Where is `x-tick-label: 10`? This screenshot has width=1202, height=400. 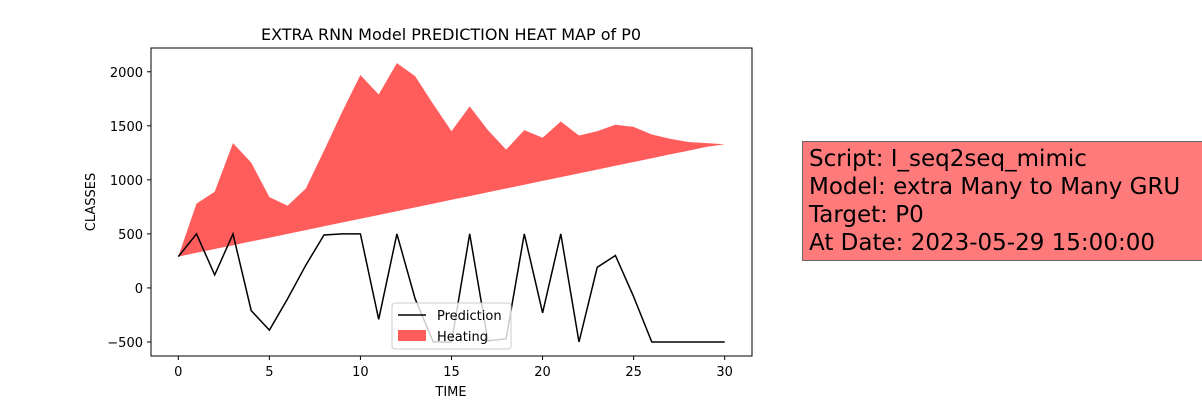 x-tick-label: 10 is located at coordinates (360, 372).